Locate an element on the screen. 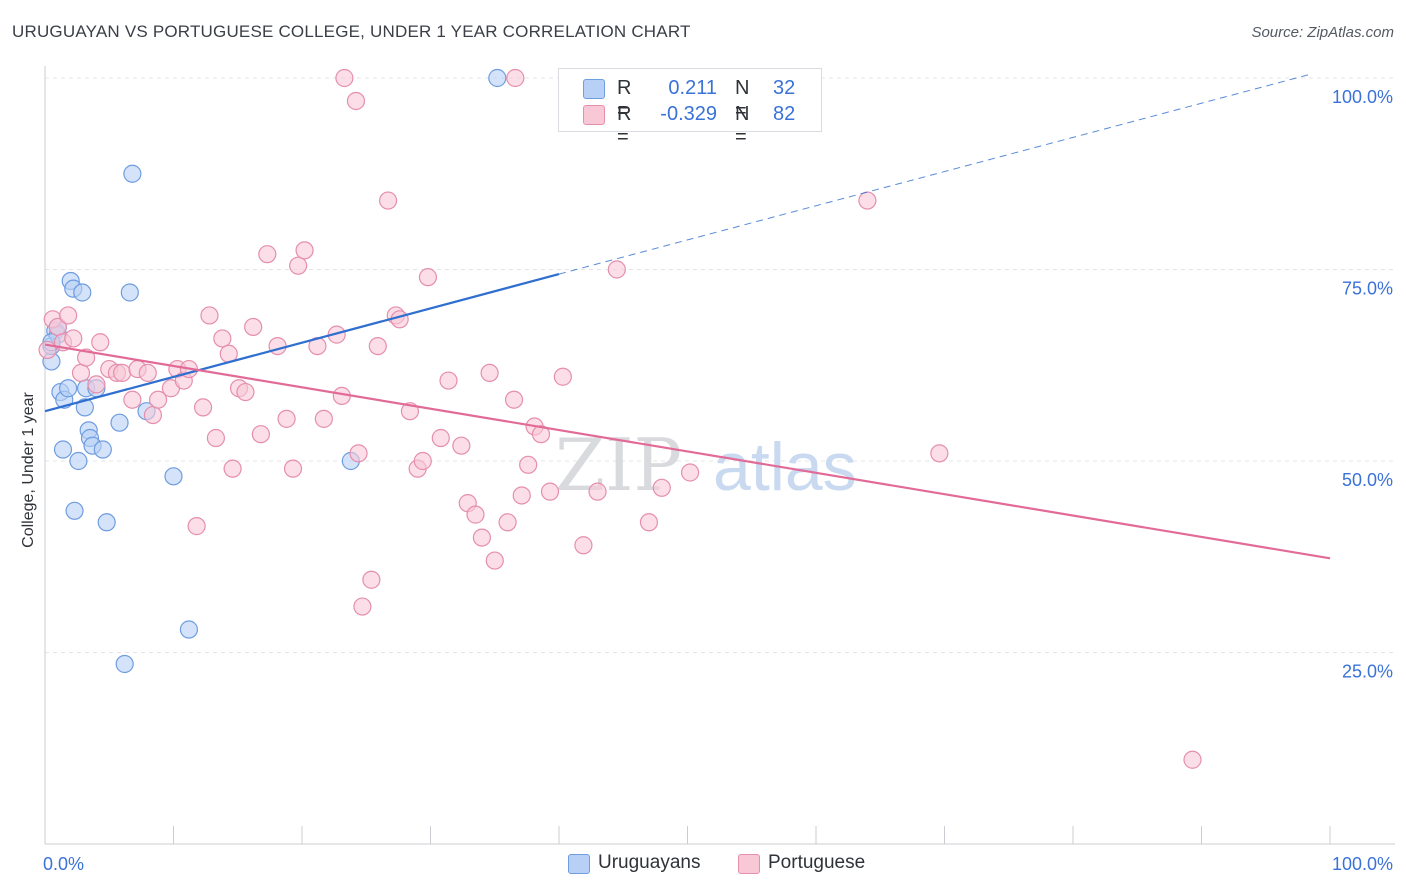  series-swatch-blue is located at coordinates (579, 864).